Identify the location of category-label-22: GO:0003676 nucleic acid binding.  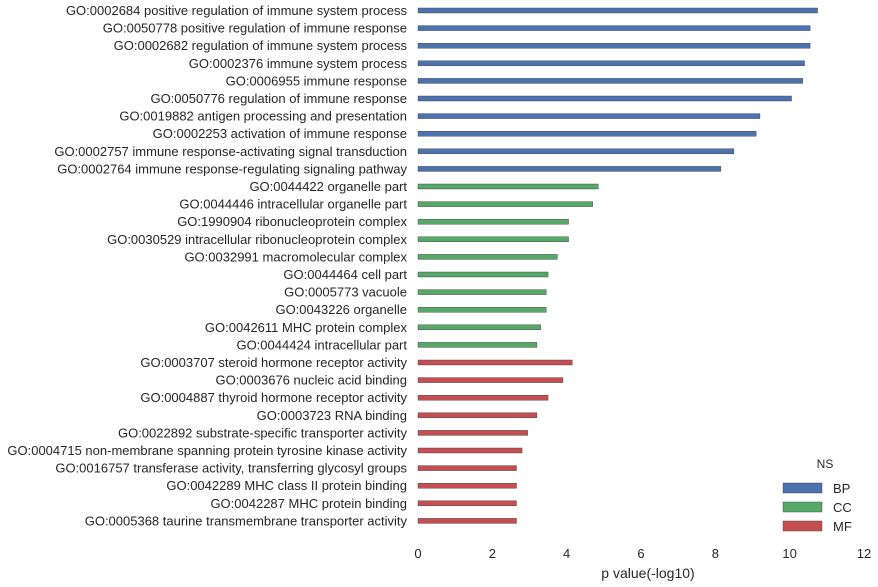
(311, 380).